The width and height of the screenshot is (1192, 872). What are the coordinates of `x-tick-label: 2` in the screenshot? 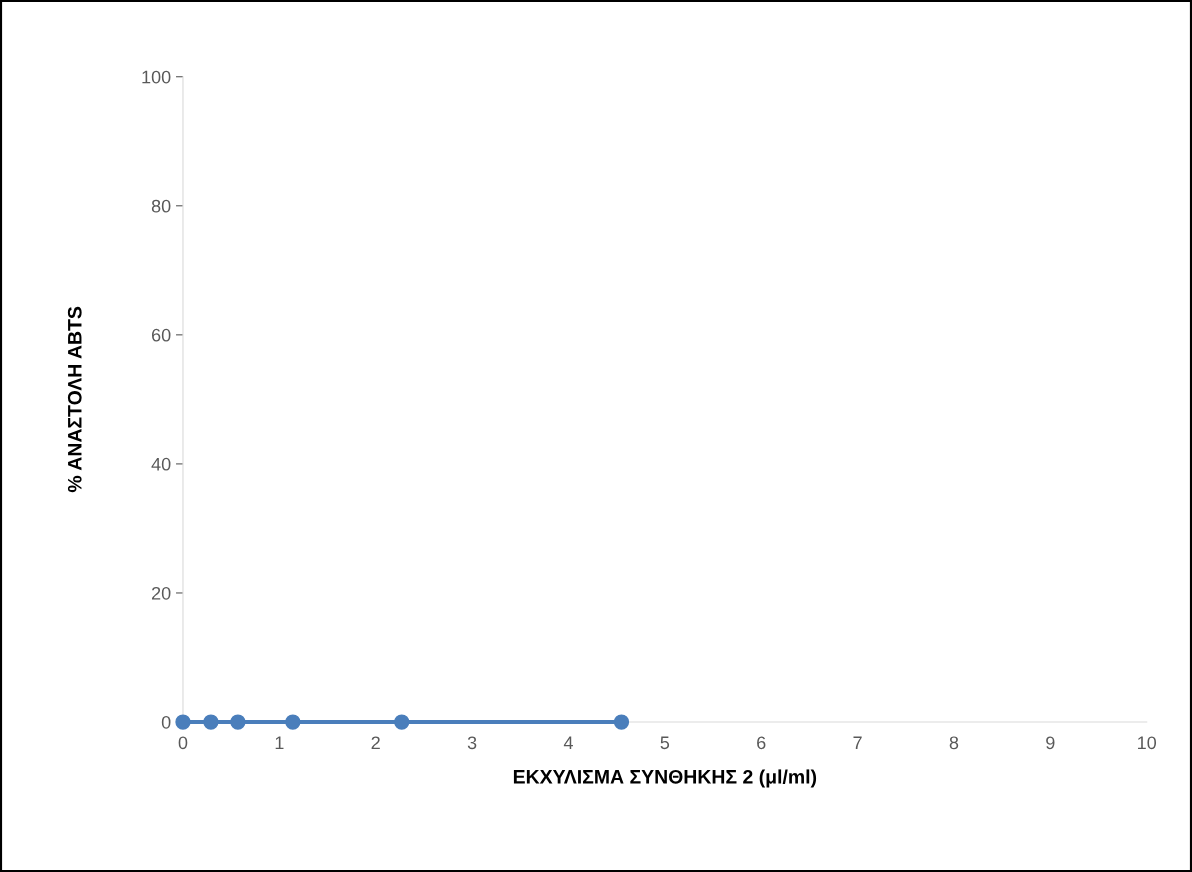 It's located at (375, 742).